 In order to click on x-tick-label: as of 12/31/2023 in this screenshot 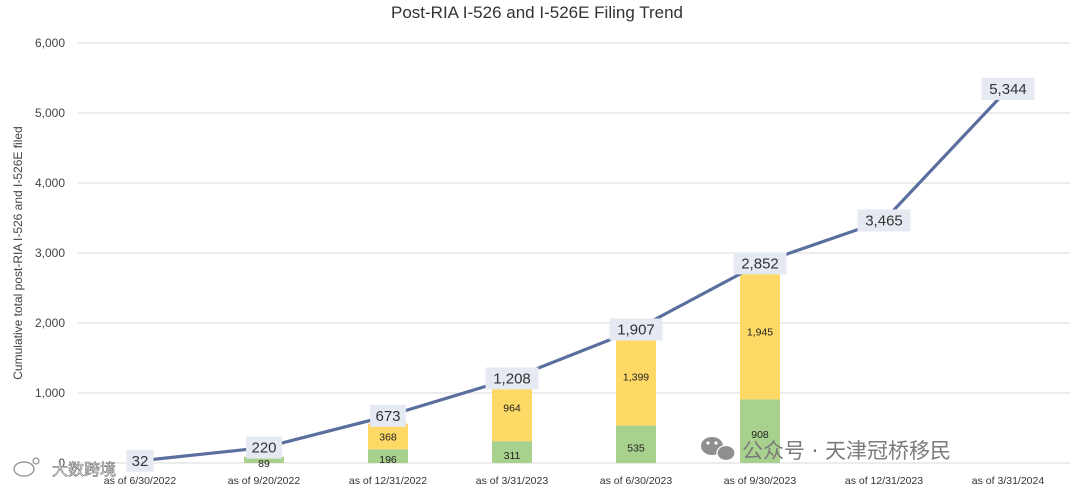, I will do `click(884, 481)`.